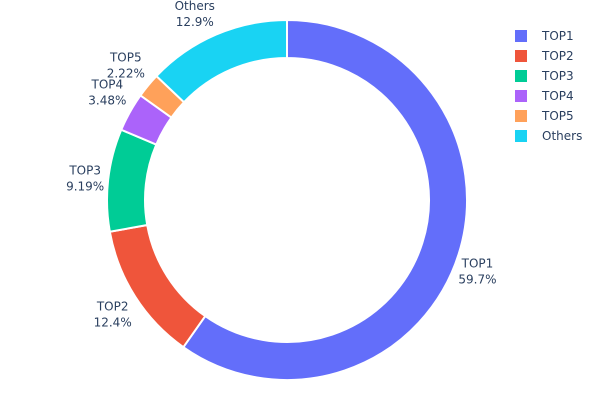 The width and height of the screenshot is (600, 400). I want to click on slice-label-category: TOP4, so click(106, 85).